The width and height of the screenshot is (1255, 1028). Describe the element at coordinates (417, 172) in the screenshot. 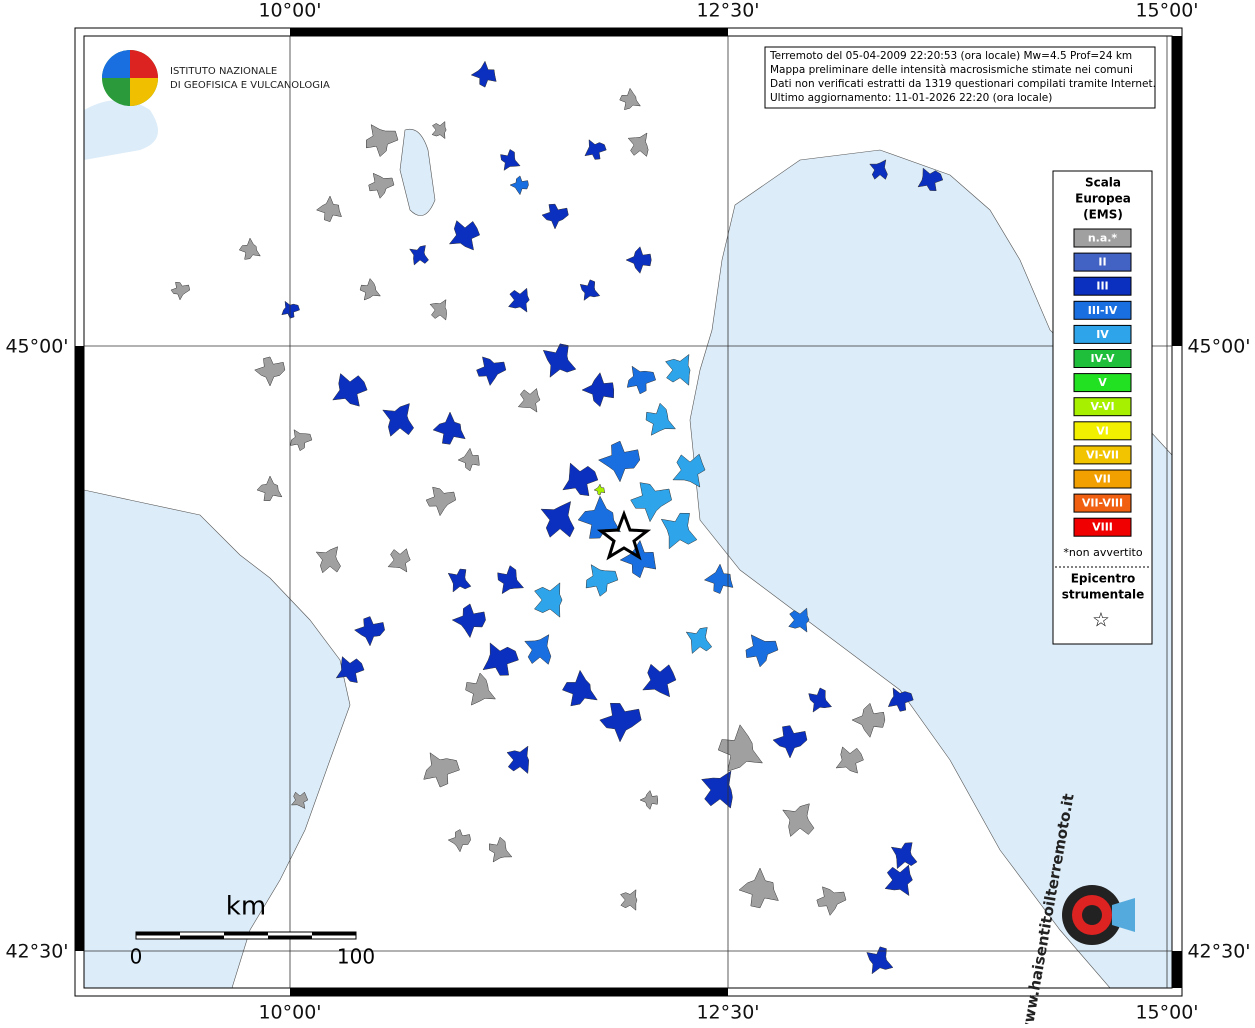

I see `lake` at that location.